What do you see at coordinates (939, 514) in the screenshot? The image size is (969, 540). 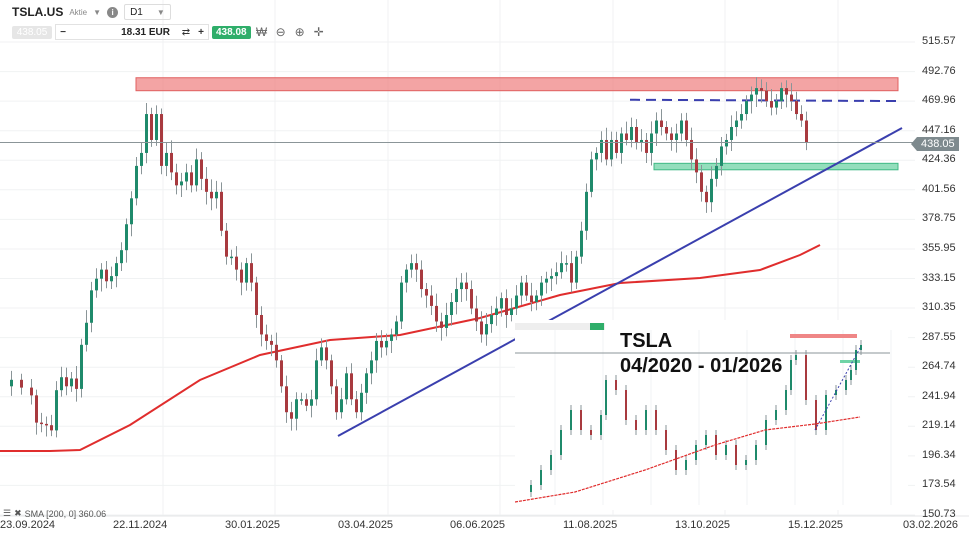 I see `y-tick-label: 150.73` at bounding box center [939, 514].